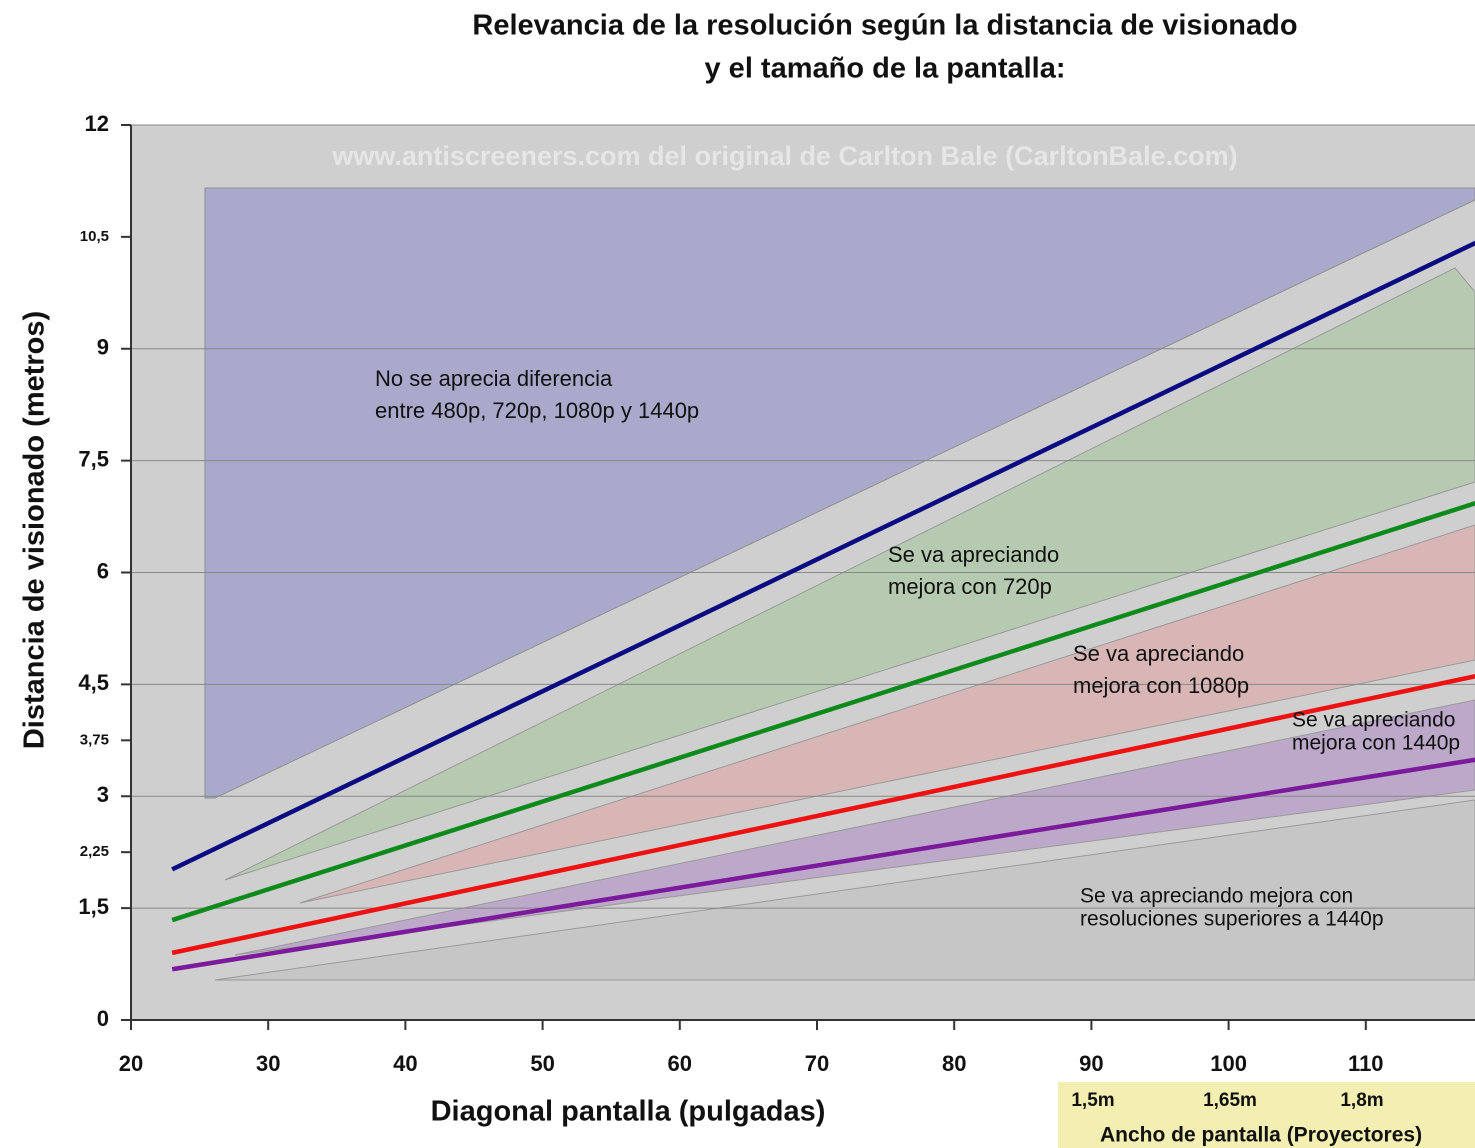 The width and height of the screenshot is (1475, 1148). Describe the element at coordinates (103, 570) in the screenshot. I see `y-tick-label: 6` at that location.